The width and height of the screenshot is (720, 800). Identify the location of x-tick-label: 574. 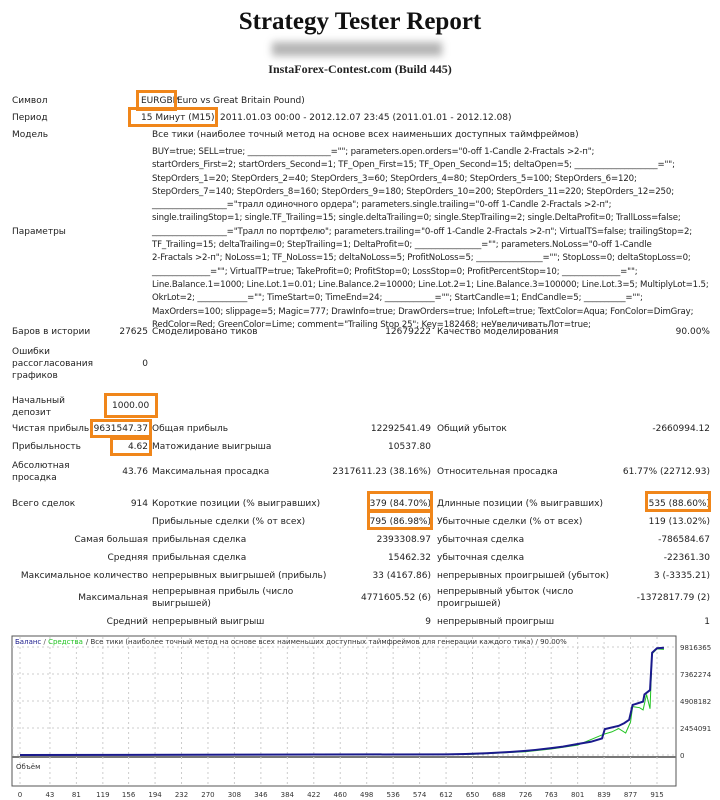
(420, 795).